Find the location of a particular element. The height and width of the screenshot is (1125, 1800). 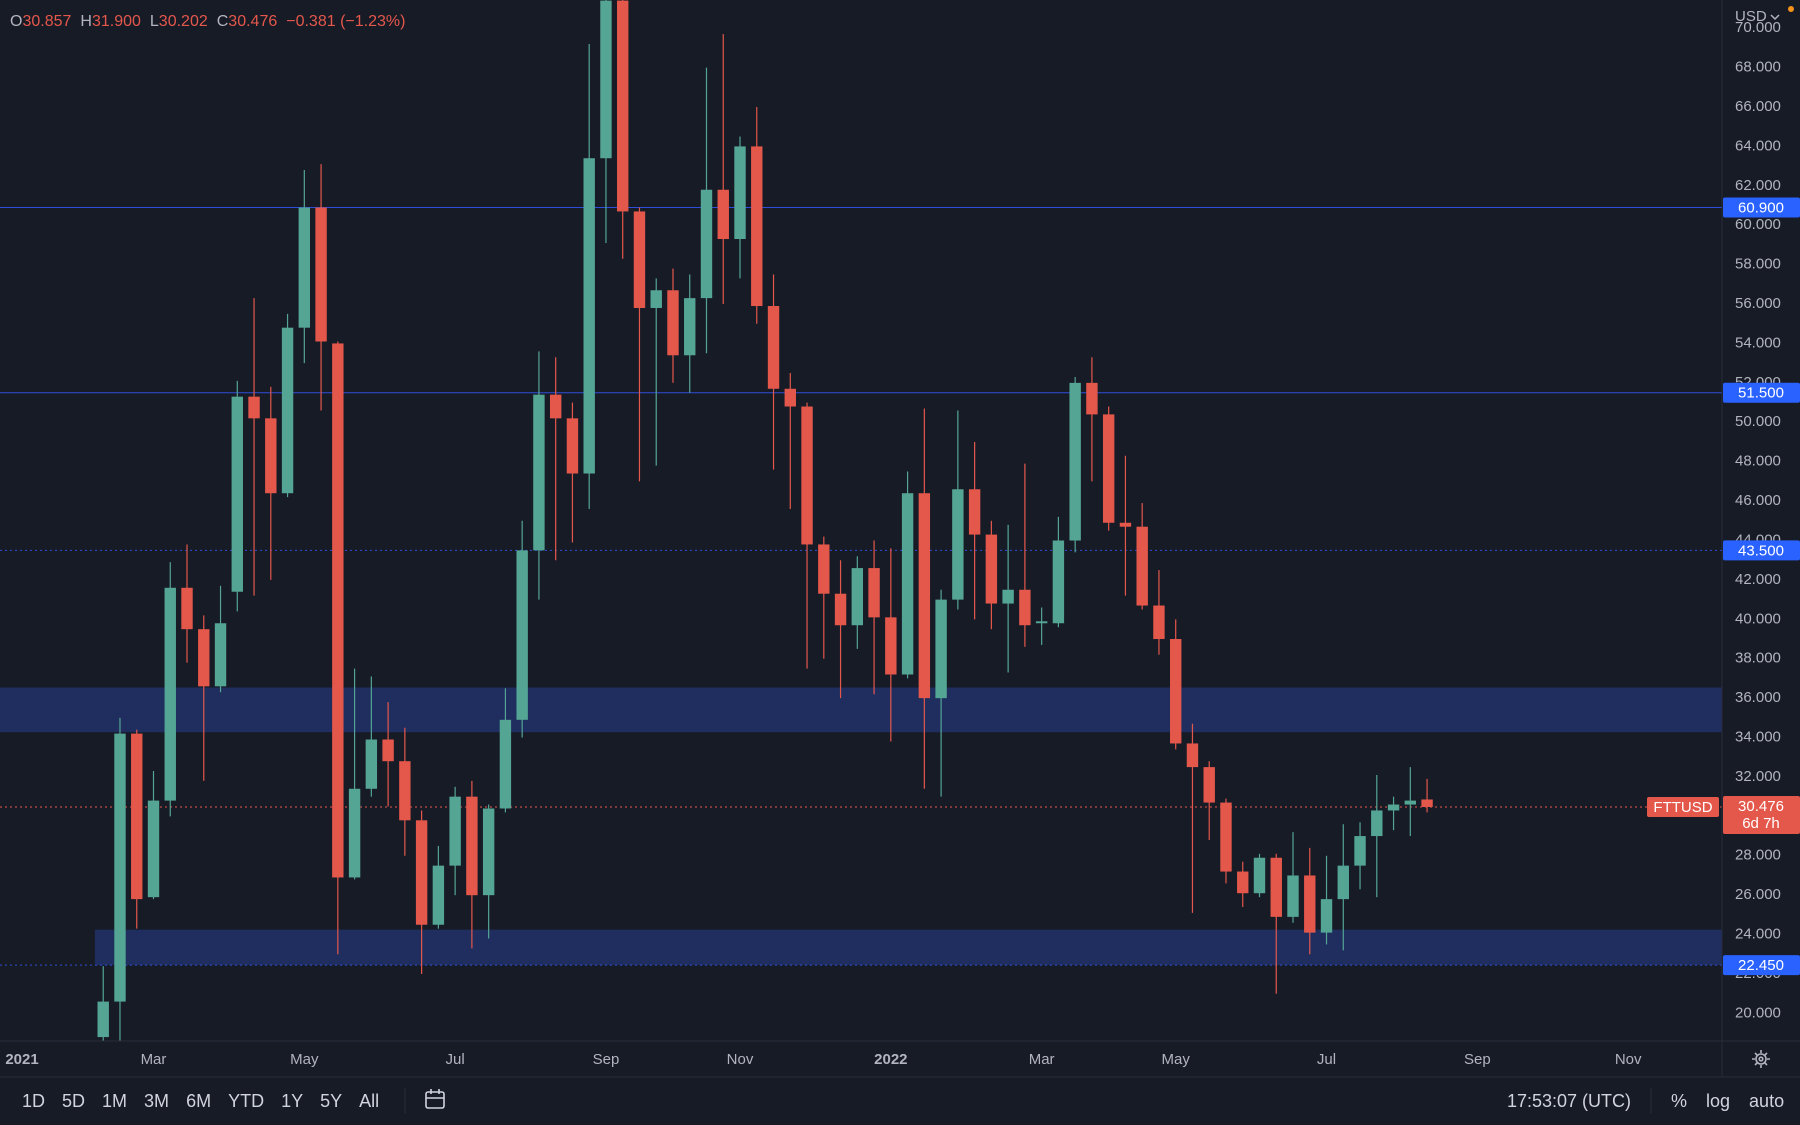

ohlc-key: C is located at coordinates (223, 21).